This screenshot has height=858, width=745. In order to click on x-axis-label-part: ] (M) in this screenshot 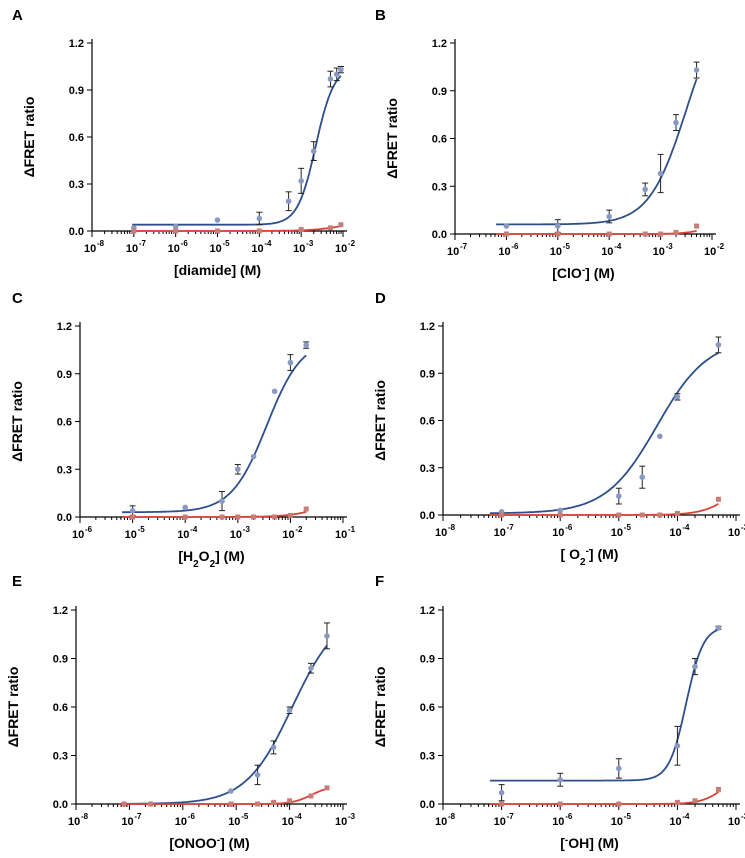, I will do `click(604, 554)`.